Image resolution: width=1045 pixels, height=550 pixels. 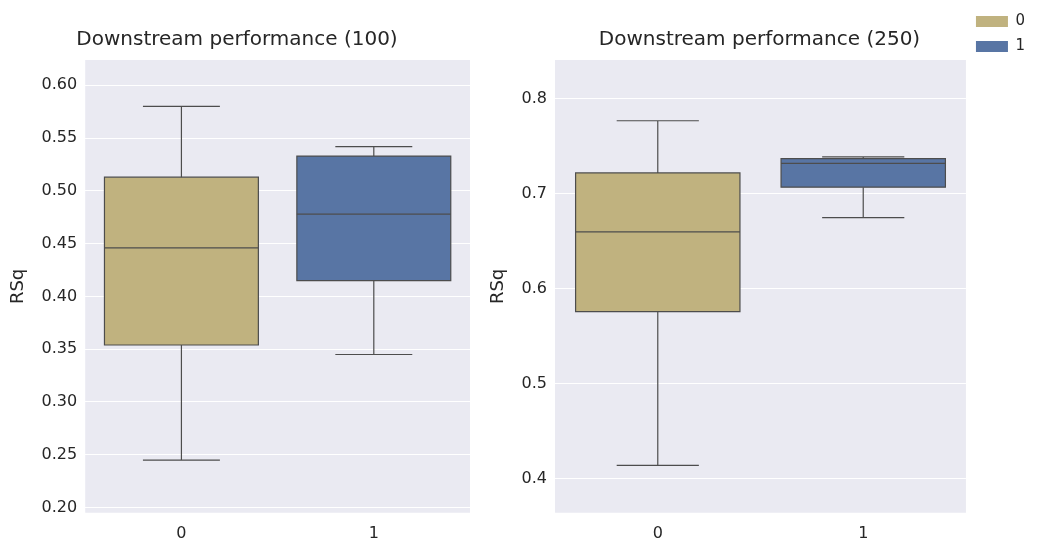 I want to click on y-tick-label: 0.35, so click(x=59, y=348).